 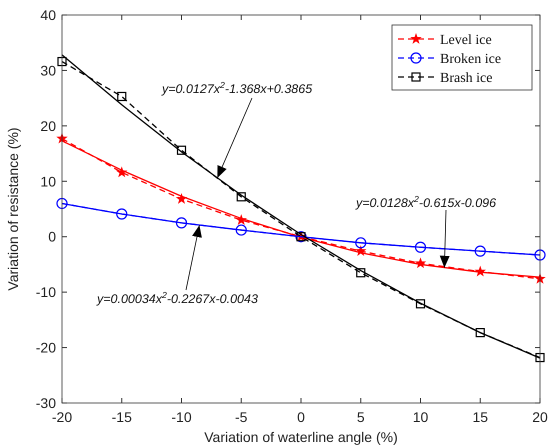 What do you see at coordinates (62, 417) in the screenshot?
I see `x-tick-label: -20` at bounding box center [62, 417].